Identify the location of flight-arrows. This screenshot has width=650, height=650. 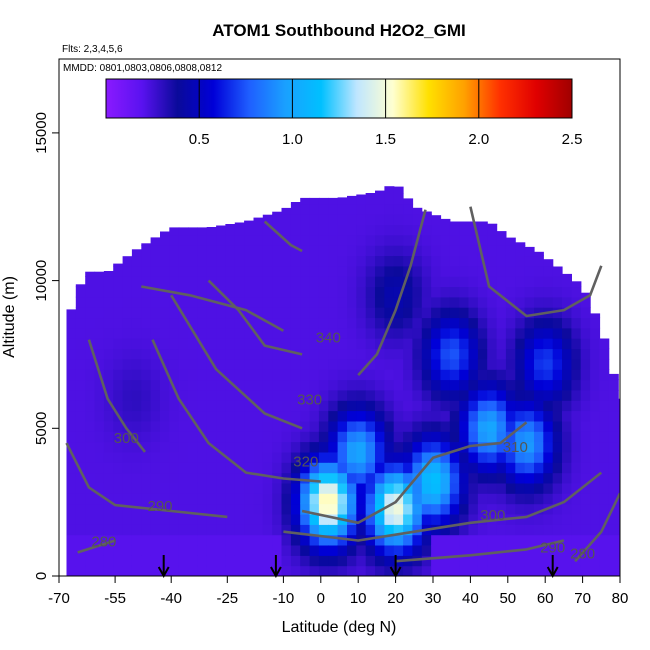
(358, 567).